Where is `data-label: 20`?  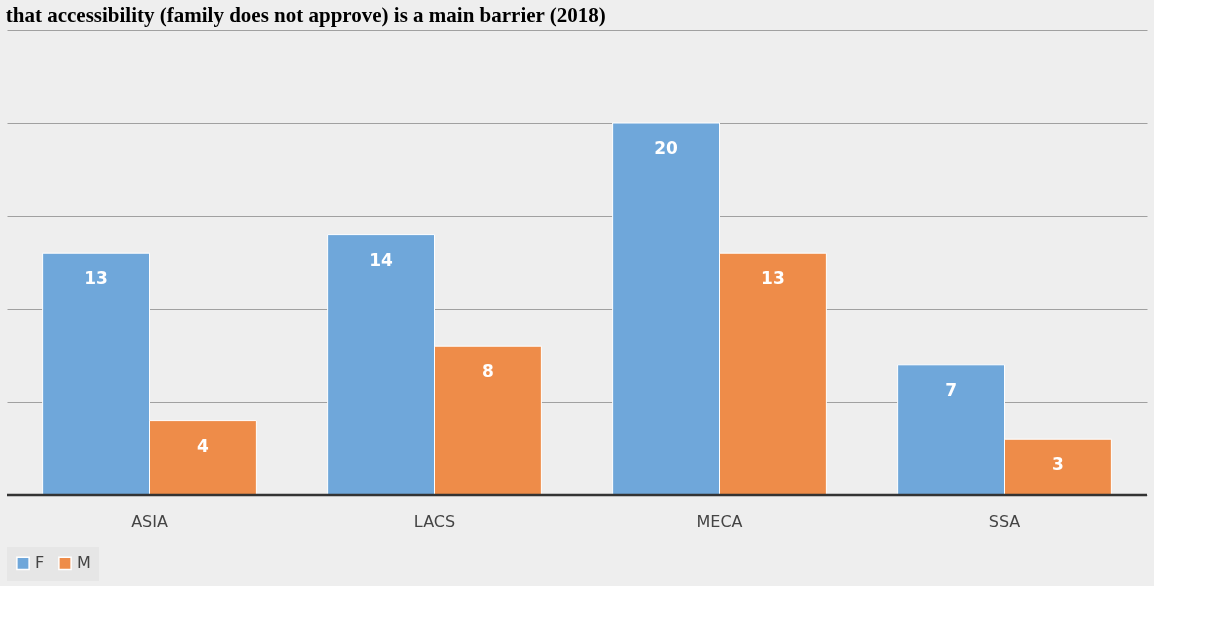
data-label: 20 is located at coordinates (666, 148).